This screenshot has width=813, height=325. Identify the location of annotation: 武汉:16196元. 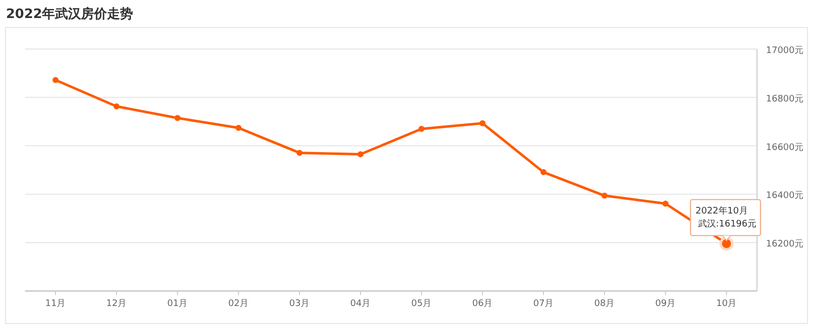
(727, 224).